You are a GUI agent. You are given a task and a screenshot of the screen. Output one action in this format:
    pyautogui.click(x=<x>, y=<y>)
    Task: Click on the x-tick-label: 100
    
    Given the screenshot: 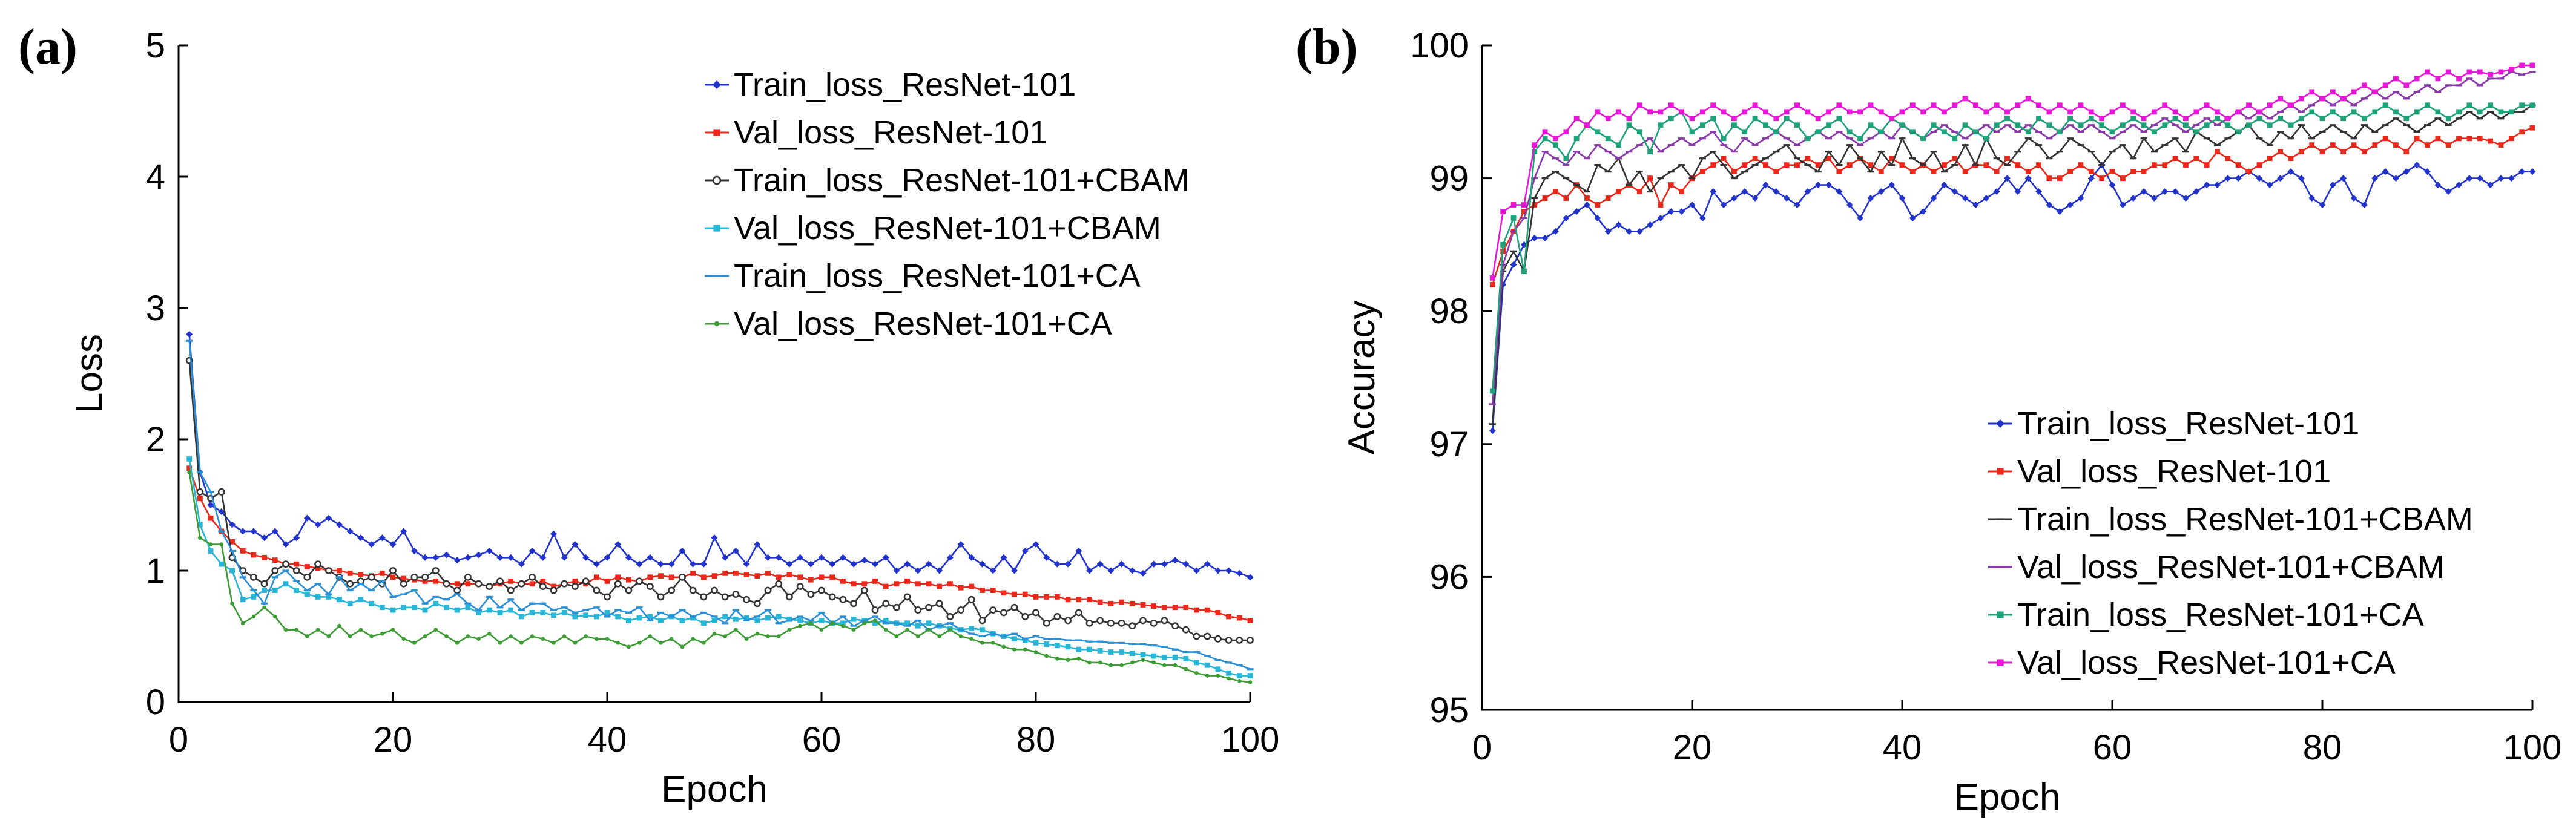 What is the action you would take?
    pyautogui.click(x=1250, y=739)
    